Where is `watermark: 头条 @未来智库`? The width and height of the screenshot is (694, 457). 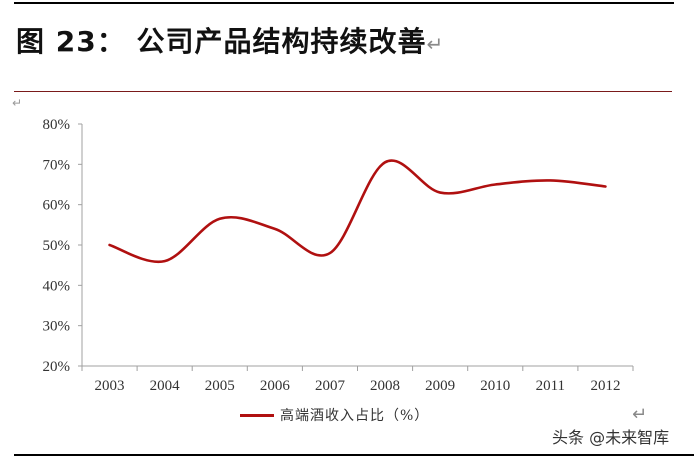
watermark: 头条 @未来智库 is located at coordinates (611, 437).